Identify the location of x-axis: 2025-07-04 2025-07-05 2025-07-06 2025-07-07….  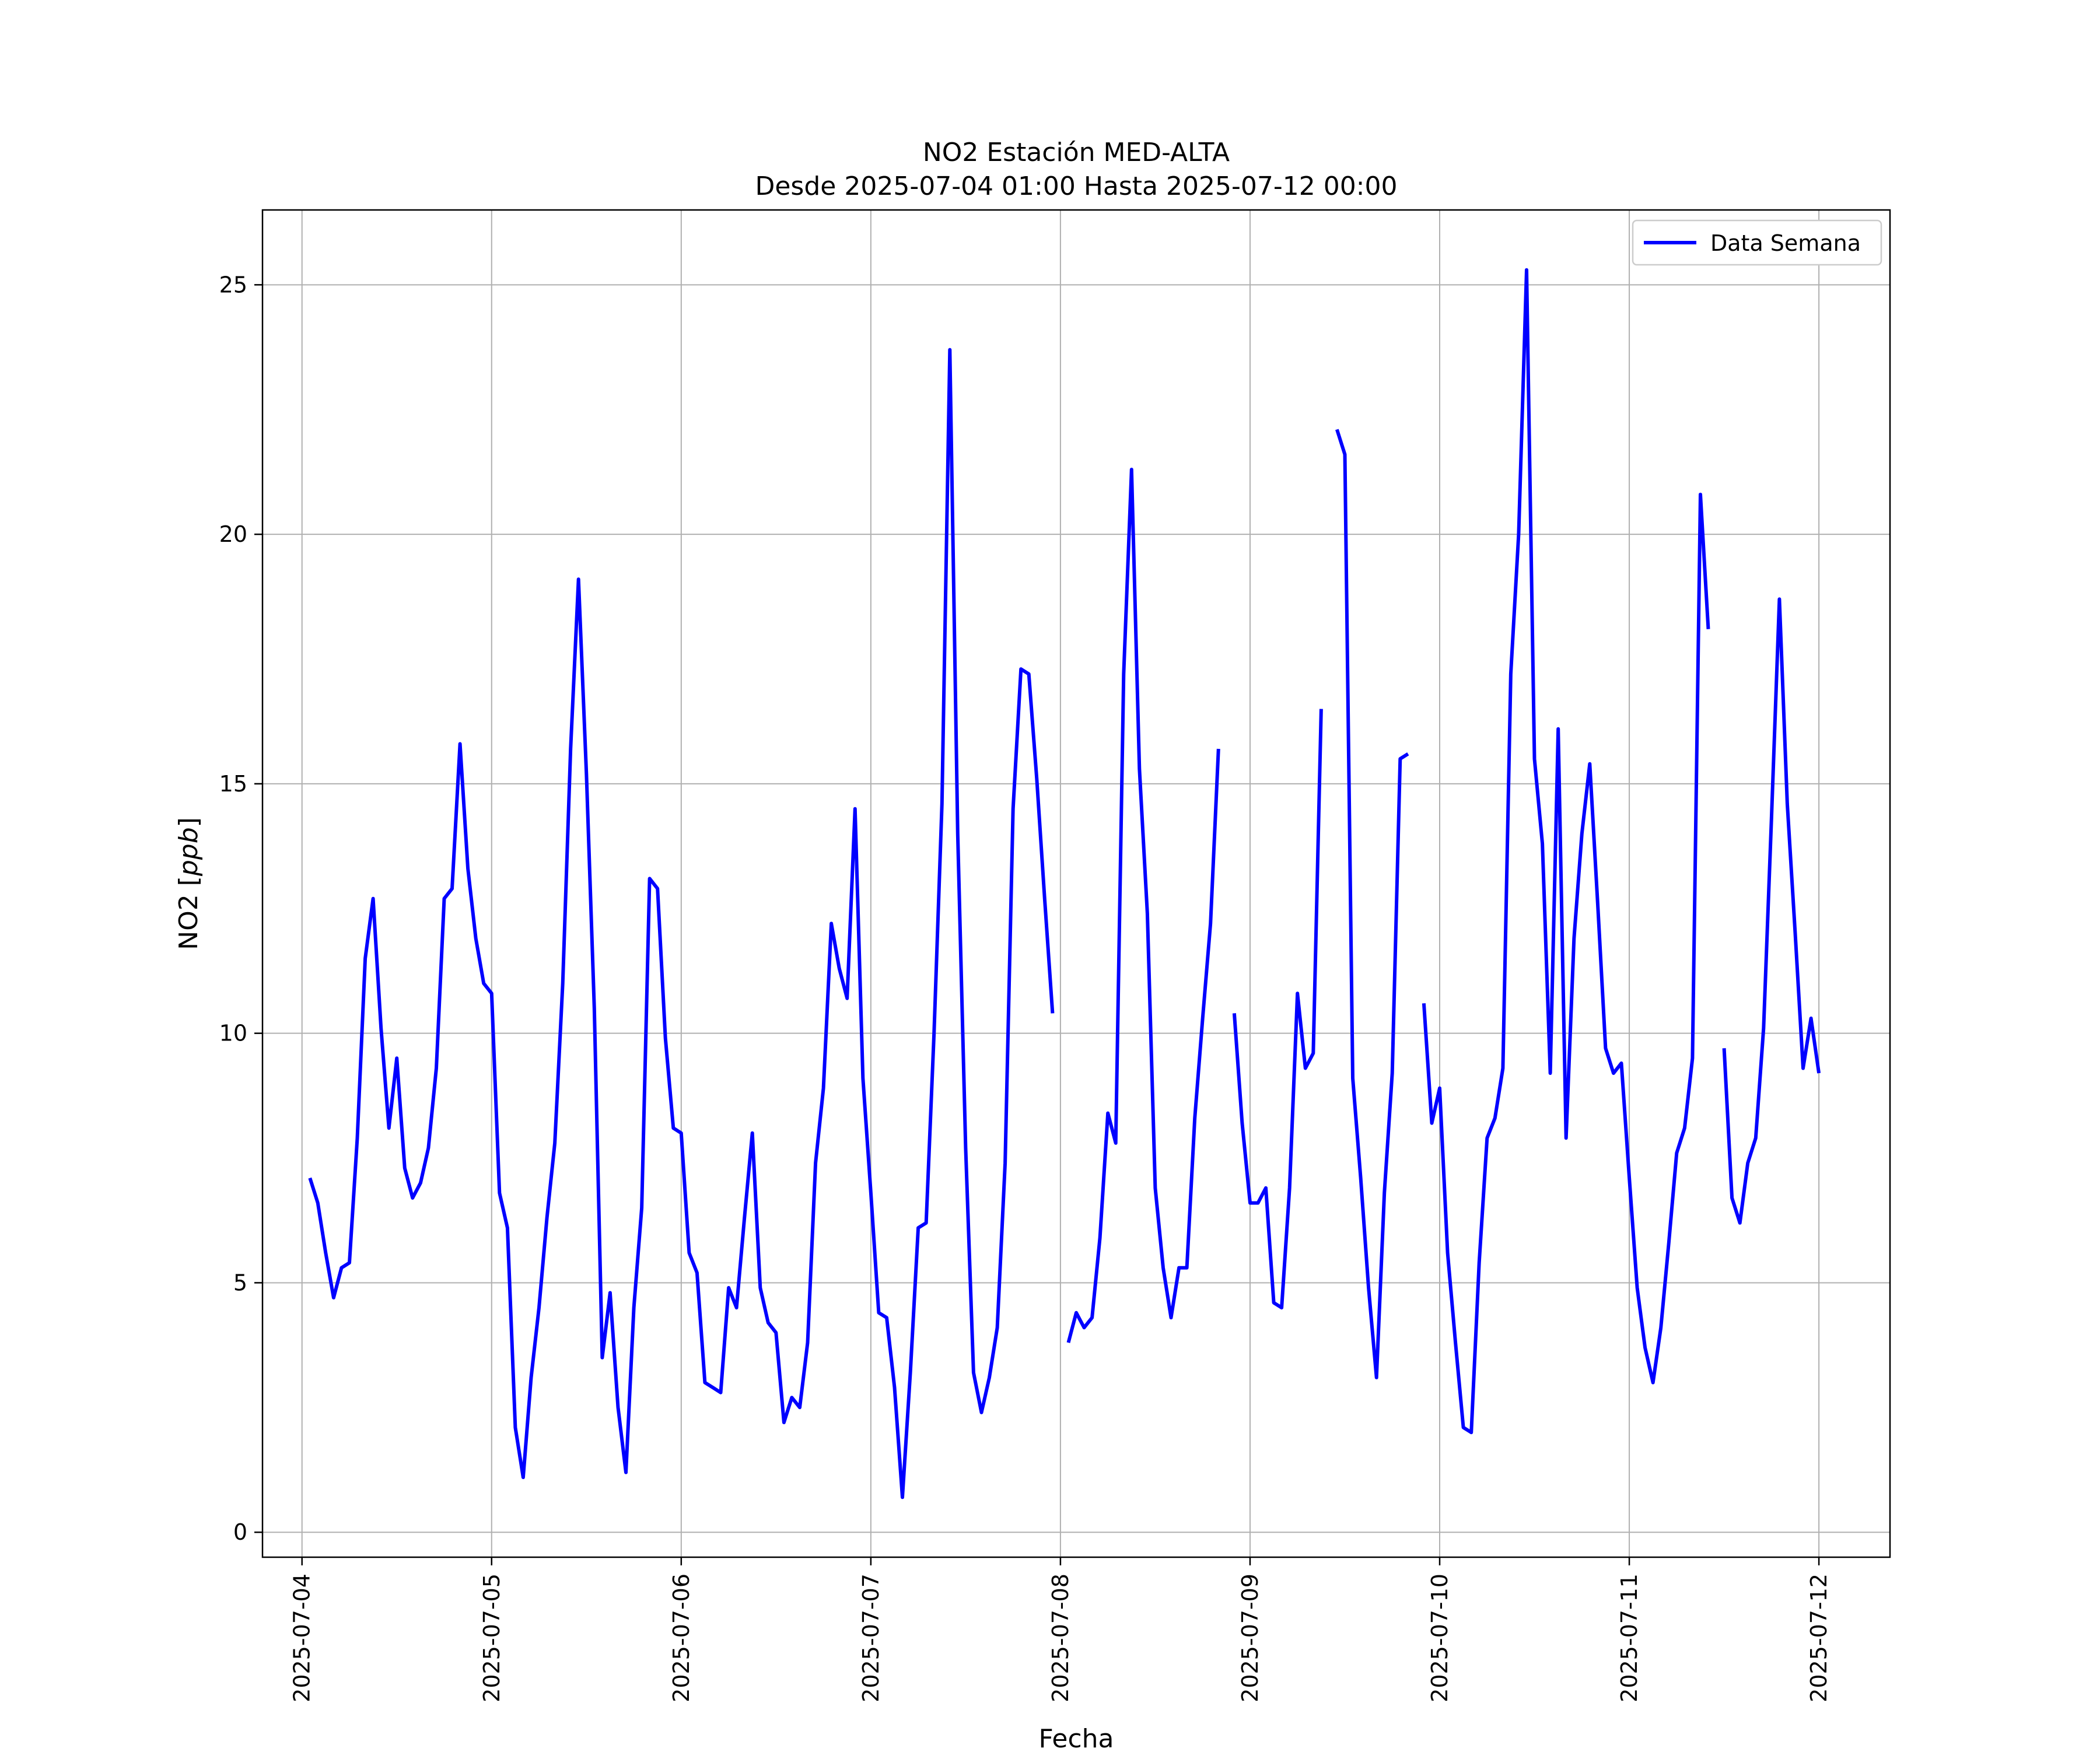
(1060, 1629).